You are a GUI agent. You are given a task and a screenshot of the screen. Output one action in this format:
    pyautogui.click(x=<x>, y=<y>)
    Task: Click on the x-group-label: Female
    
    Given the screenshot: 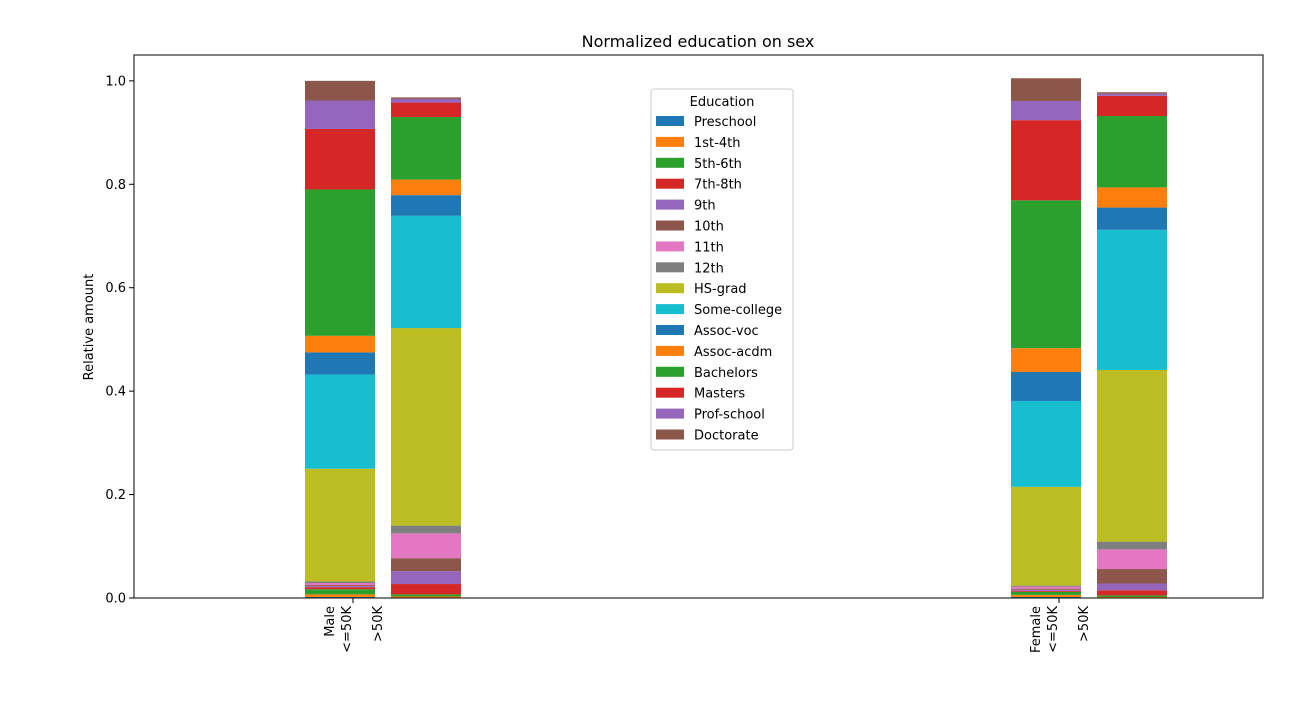 What is the action you would take?
    pyautogui.click(x=1036, y=629)
    